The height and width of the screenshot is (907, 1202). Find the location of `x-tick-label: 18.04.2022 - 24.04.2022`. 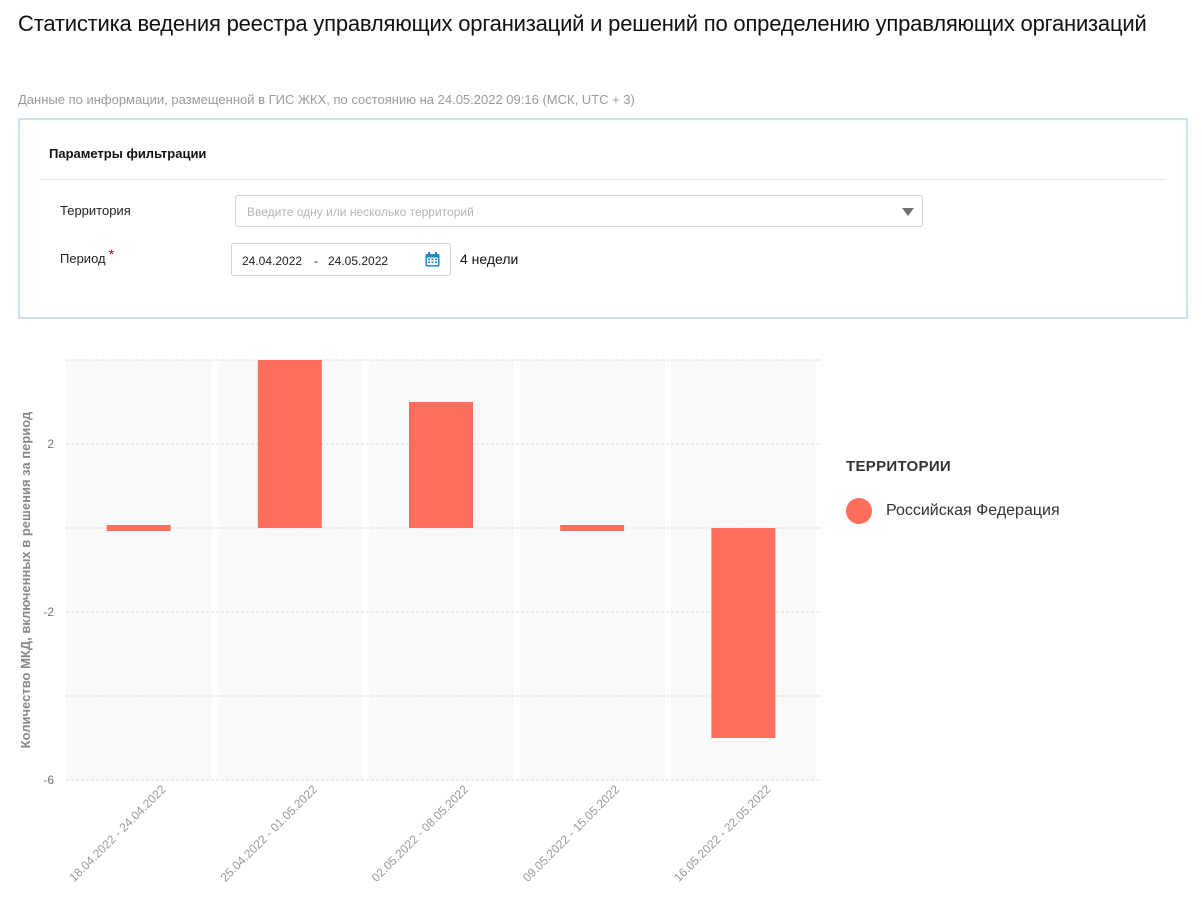

x-tick-label: 18.04.2022 - 24.04.2022 is located at coordinates (117, 833).